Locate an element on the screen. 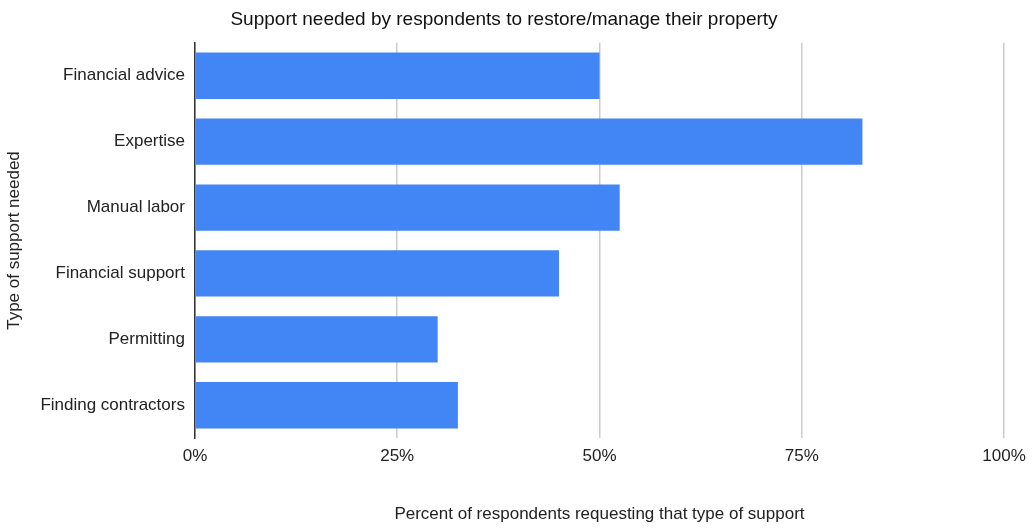 The height and width of the screenshot is (529, 1034). y-tick-label: Manual labor is located at coordinates (136, 207).